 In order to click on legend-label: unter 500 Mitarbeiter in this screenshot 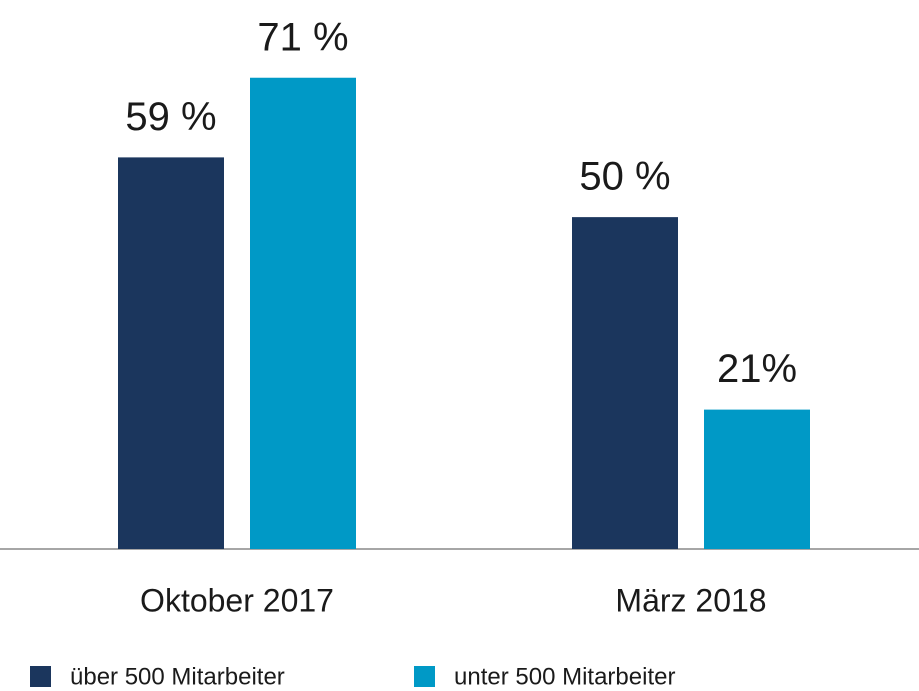, I will do `click(564, 676)`.